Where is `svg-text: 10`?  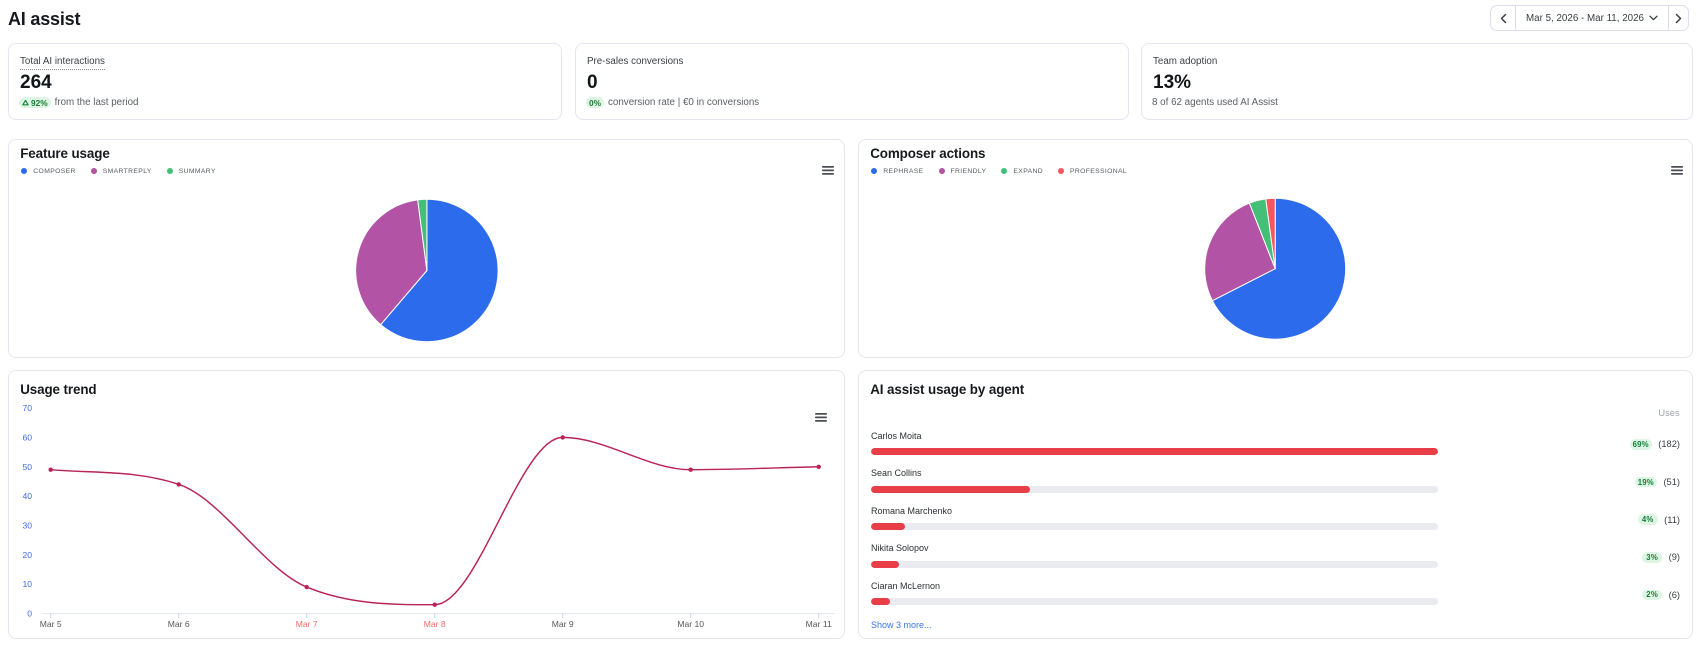
svg-text: 10 is located at coordinates (27, 584).